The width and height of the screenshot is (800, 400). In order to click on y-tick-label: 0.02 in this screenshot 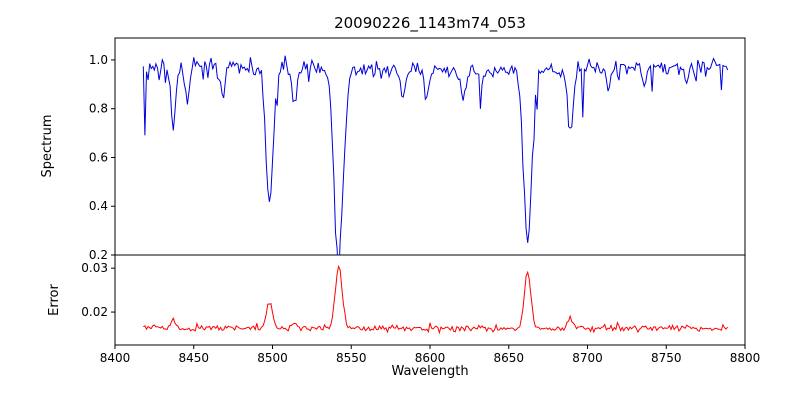, I will do `click(94, 312)`.